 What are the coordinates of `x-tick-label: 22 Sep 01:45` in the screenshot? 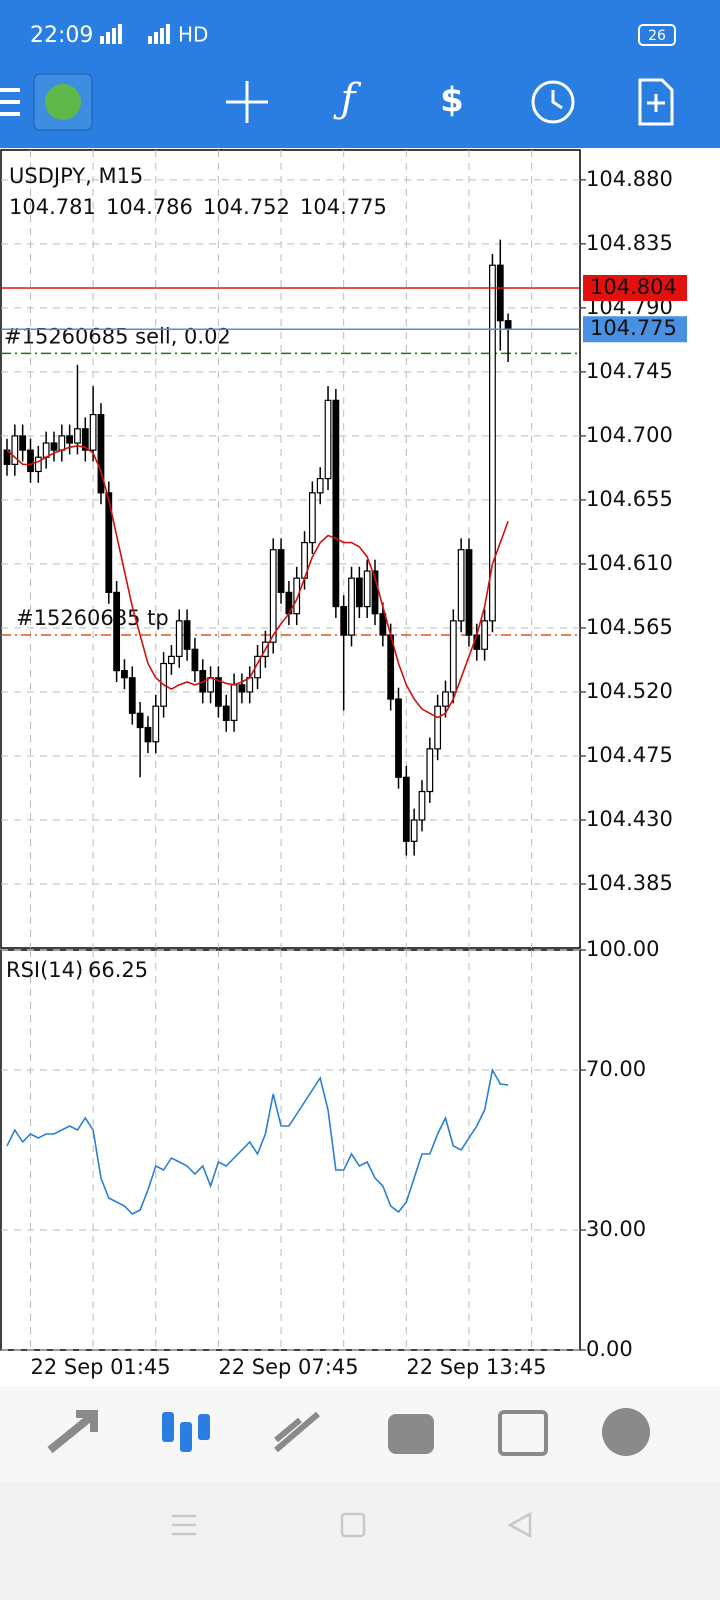 It's located at (100, 1367).